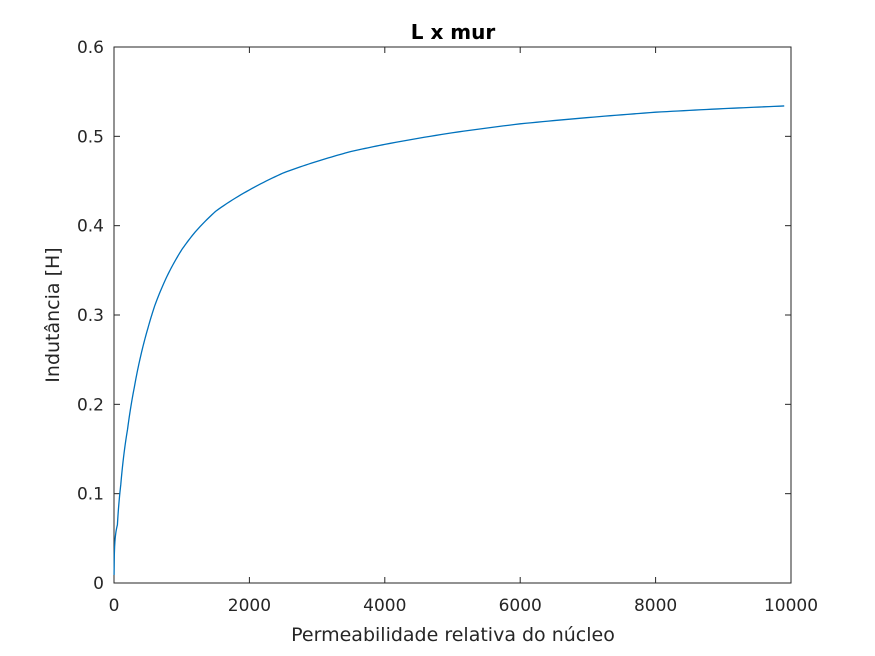 The height and width of the screenshot is (656, 875). What do you see at coordinates (53, 314) in the screenshot?
I see `y-axis-label: Indutância [H]` at bounding box center [53, 314].